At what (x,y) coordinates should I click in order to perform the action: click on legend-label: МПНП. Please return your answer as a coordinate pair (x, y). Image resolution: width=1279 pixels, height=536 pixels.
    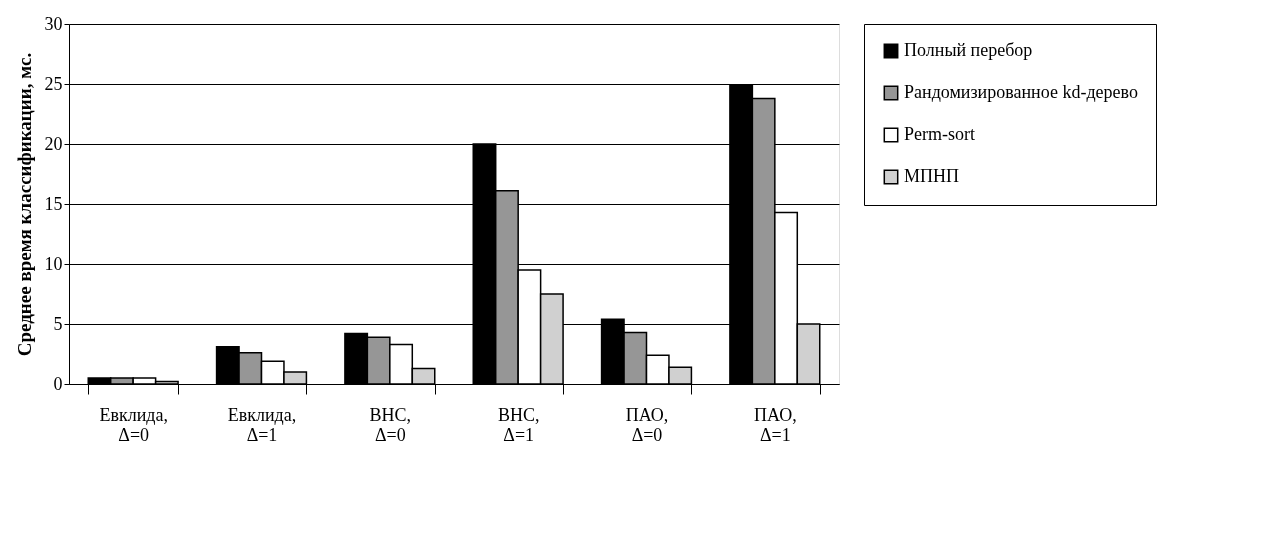
    Looking at the image, I should click on (932, 176).